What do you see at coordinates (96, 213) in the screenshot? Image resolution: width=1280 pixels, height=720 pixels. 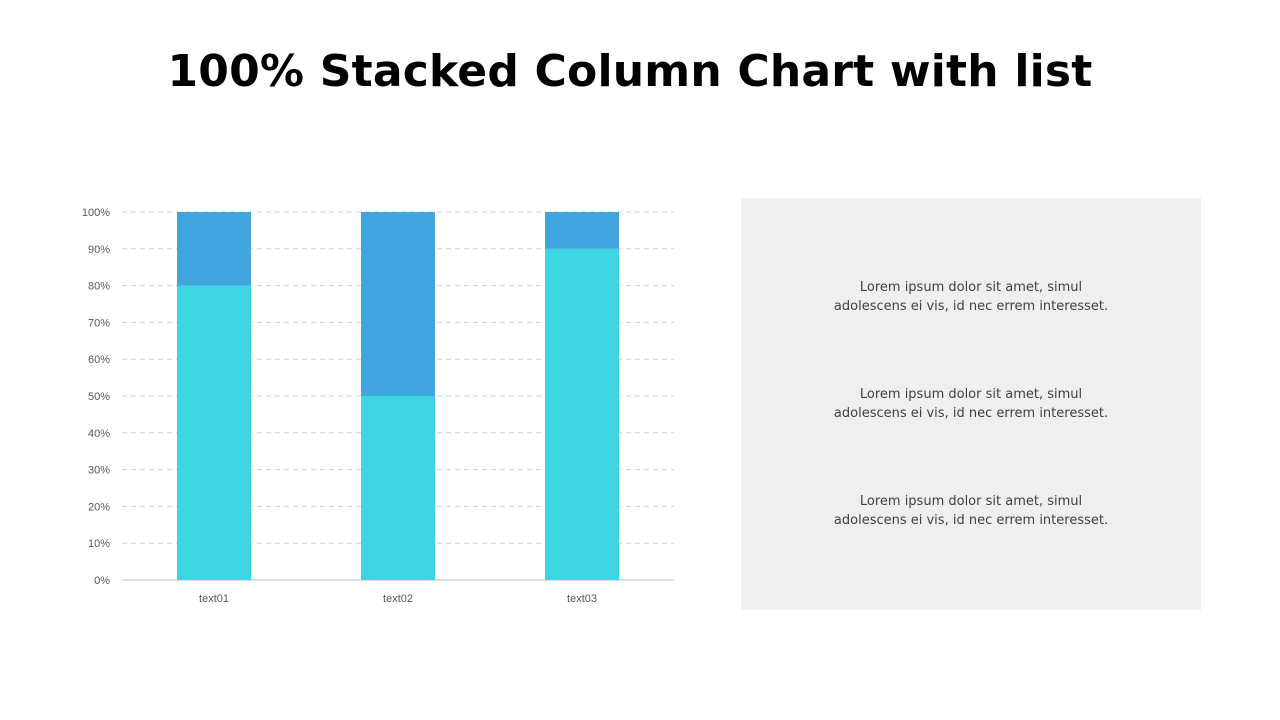 I see `y-tick-label: 100%` at bounding box center [96, 213].